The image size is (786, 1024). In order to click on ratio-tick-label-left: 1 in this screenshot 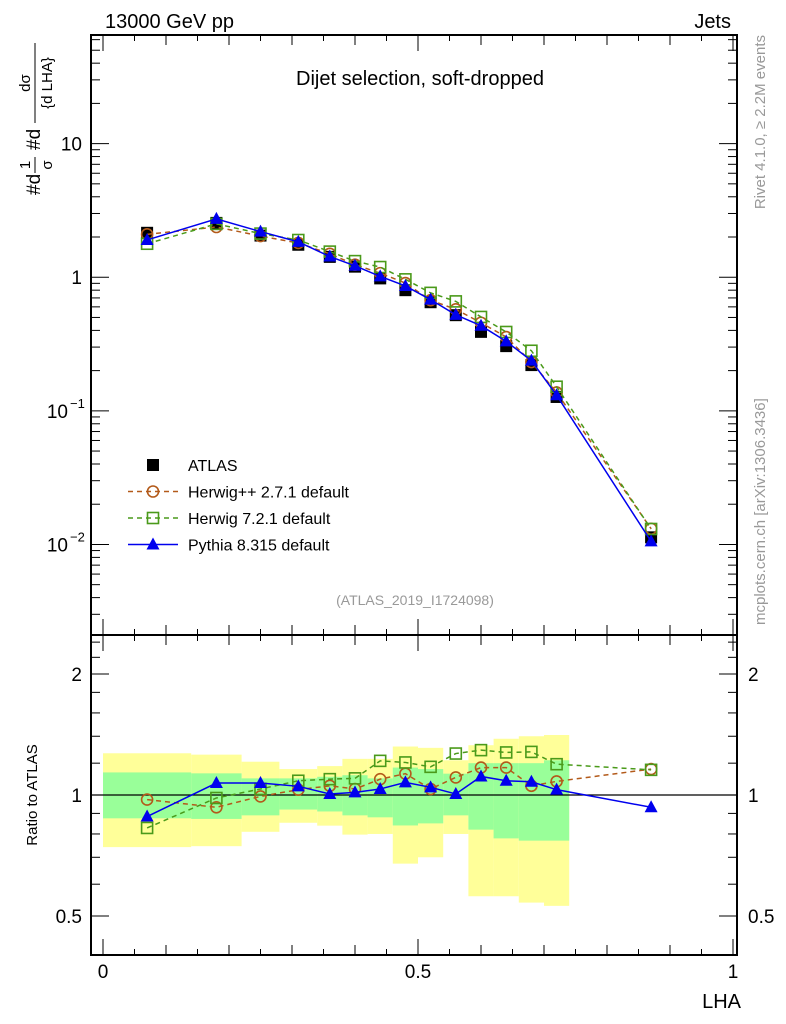, I will do `click(76, 796)`.